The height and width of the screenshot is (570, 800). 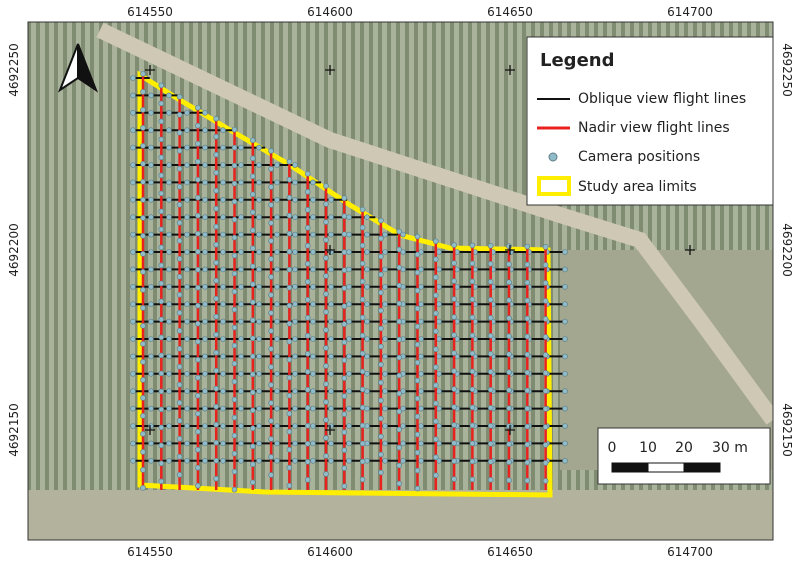 I want to click on x-coord-label: 614550, so click(x=150, y=12).